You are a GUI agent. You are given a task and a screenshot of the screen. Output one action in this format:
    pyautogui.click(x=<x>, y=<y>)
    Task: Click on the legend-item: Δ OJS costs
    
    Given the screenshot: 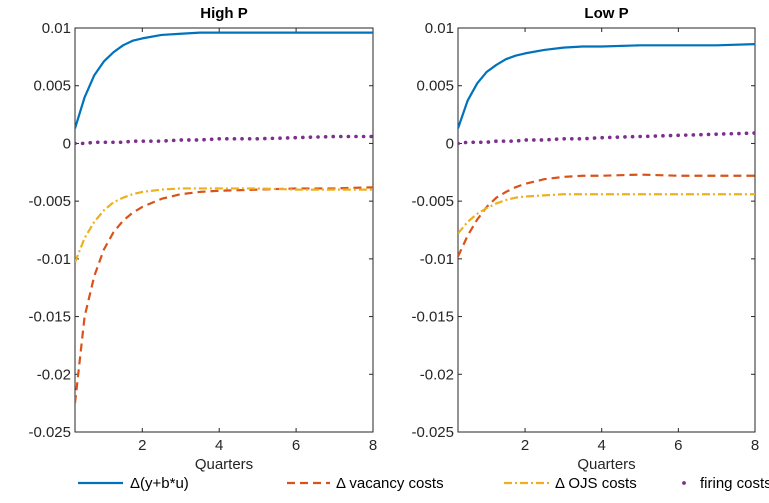 What is the action you would take?
    pyautogui.click(x=570, y=483)
    